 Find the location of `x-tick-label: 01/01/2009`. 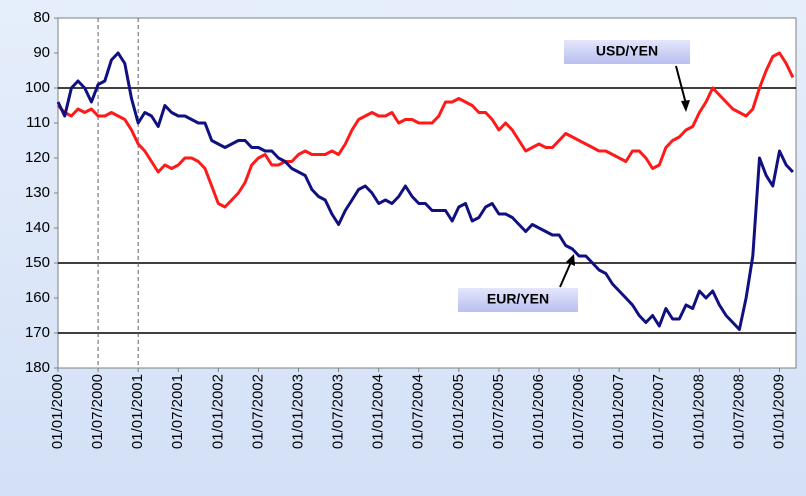

x-tick-label: 01/01/2009 is located at coordinates (778, 411).